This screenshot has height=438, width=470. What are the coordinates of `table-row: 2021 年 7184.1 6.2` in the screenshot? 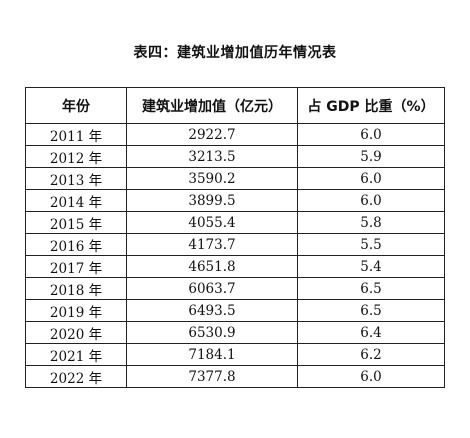 It's located at (235, 354).